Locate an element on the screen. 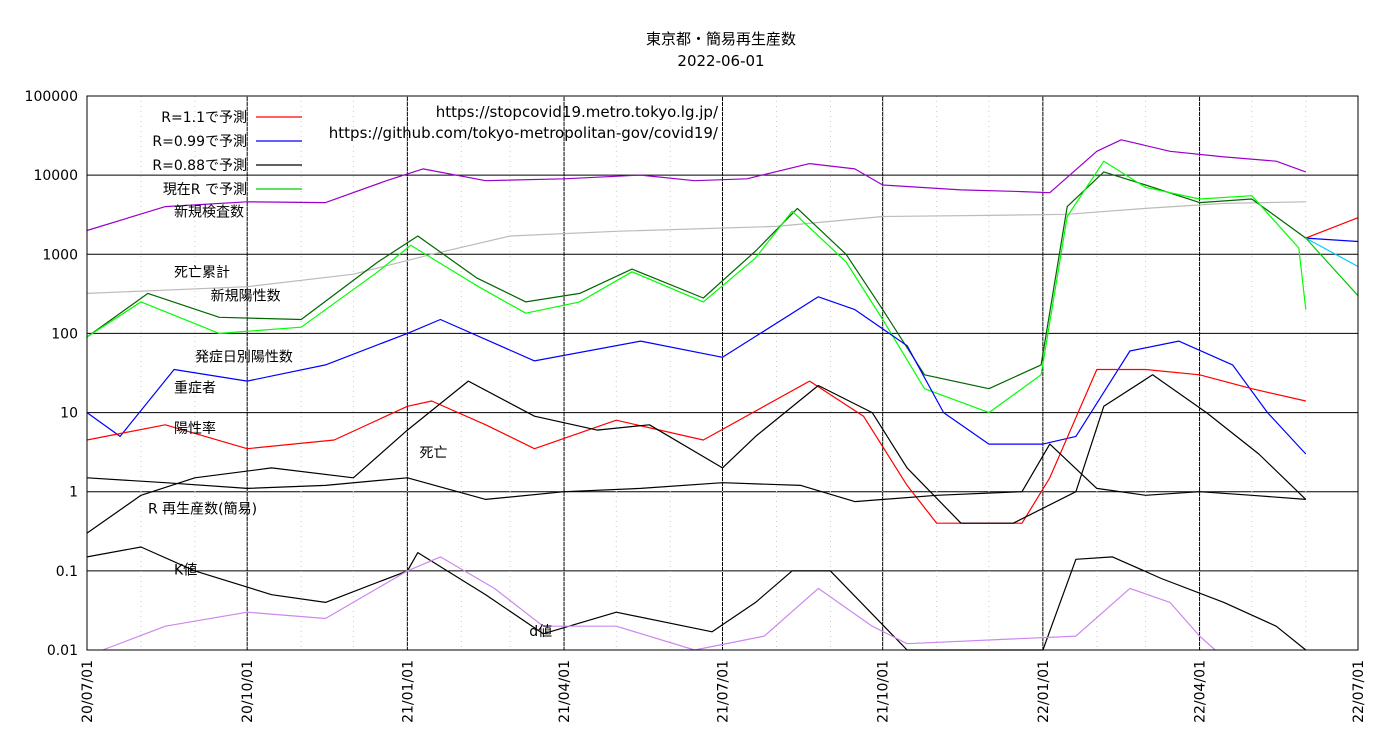  x-tick-label: 21/07/01 is located at coordinates (724, 691).